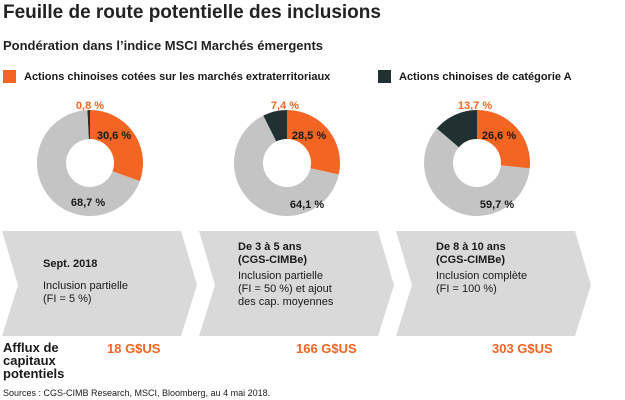  What do you see at coordinates (70, 264) in the screenshot?
I see `stage-heading: Sept. 2018` at bounding box center [70, 264].